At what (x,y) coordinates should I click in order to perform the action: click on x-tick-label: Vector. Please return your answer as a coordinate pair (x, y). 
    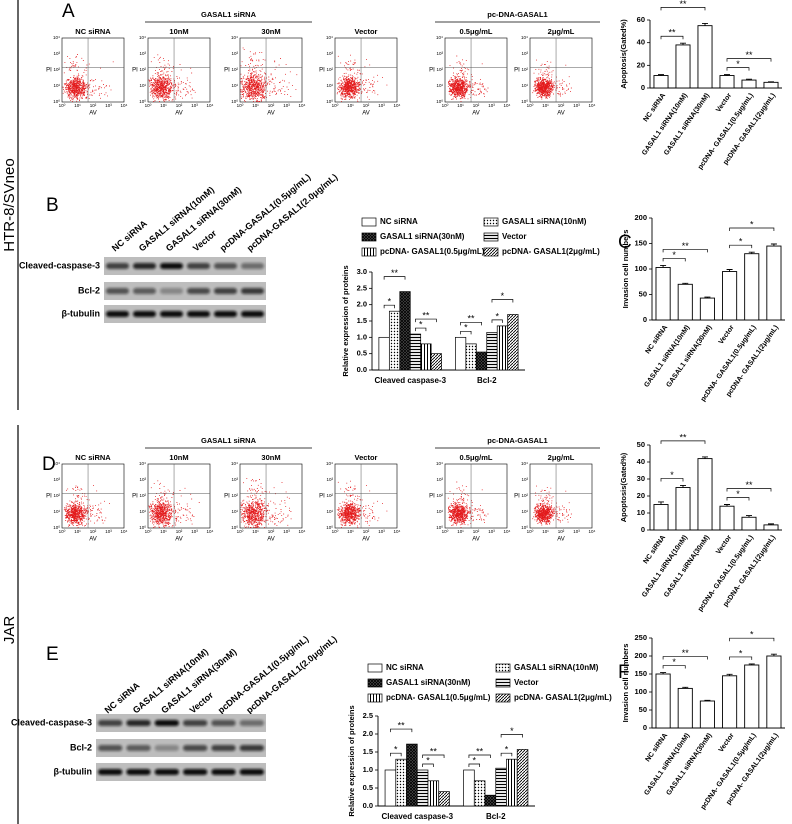
    Looking at the image, I should click on (724, 545).